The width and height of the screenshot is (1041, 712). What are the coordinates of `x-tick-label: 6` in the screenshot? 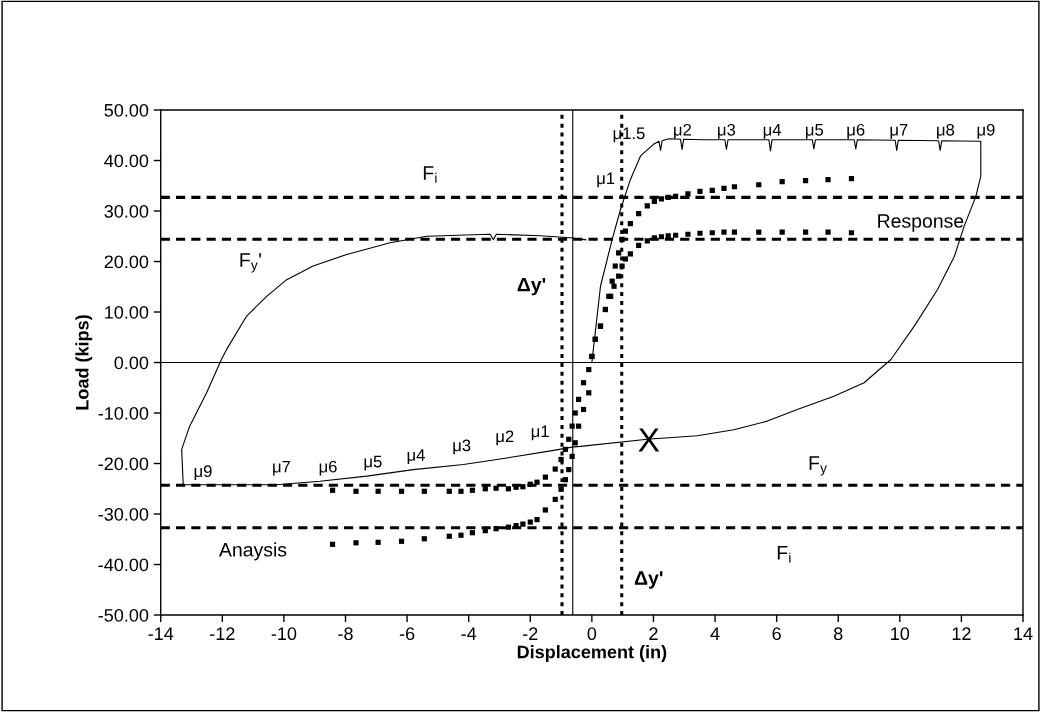 It's located at (776, 634).